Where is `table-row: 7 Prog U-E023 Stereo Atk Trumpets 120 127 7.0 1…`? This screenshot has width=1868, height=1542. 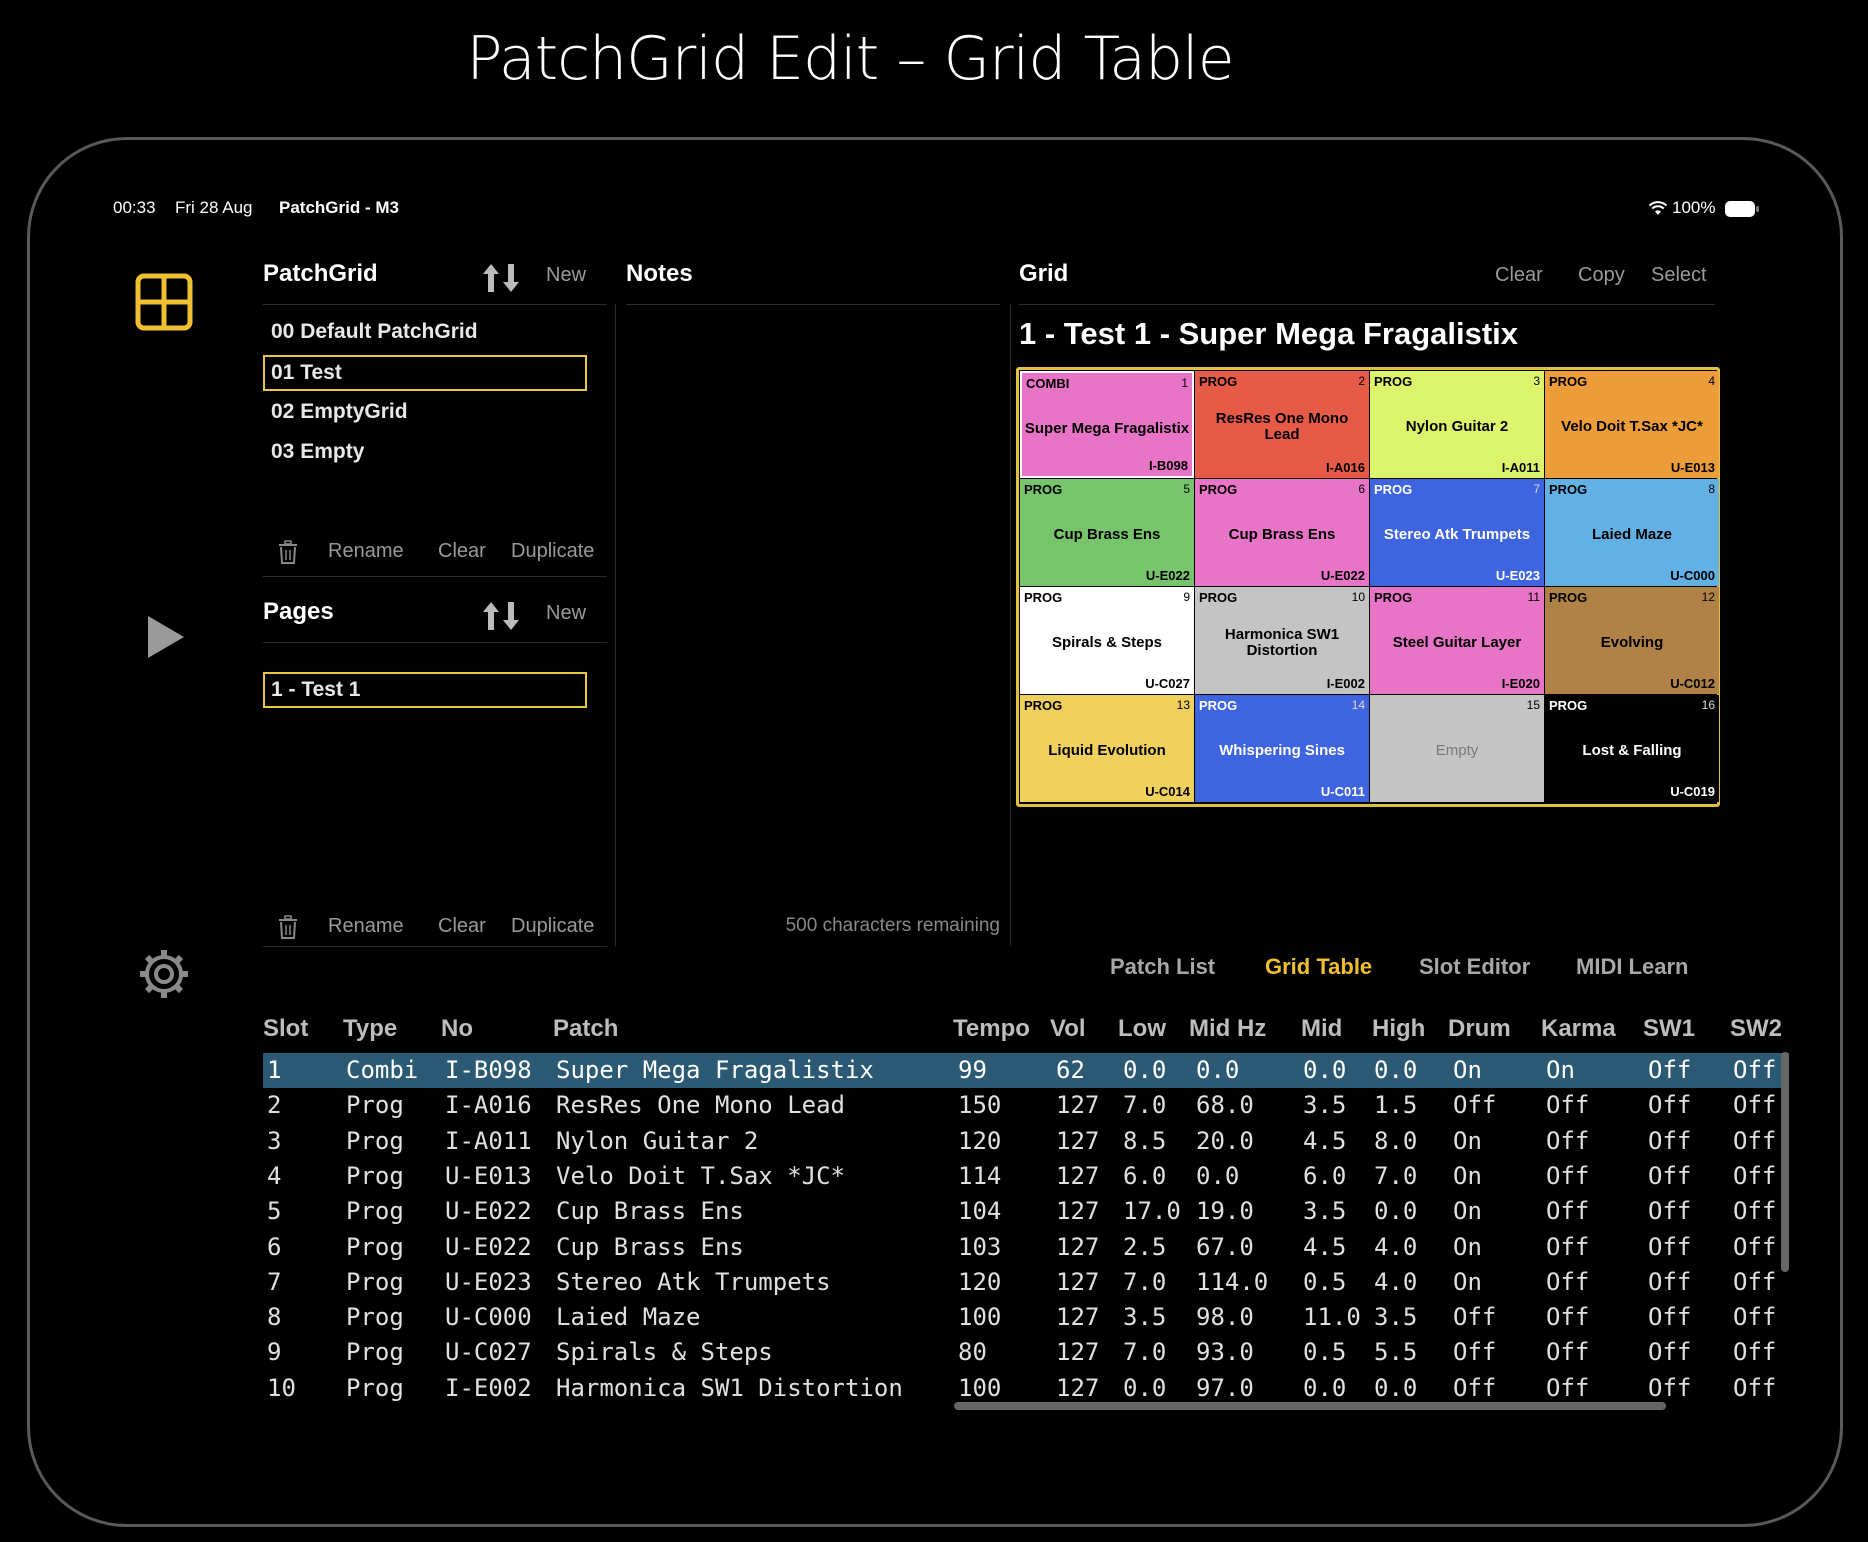
table-row: 7 Prog U-E023 Stereo Atk Trumpets 120 127 7.0 1… is located at coordinates (1026, 1282).